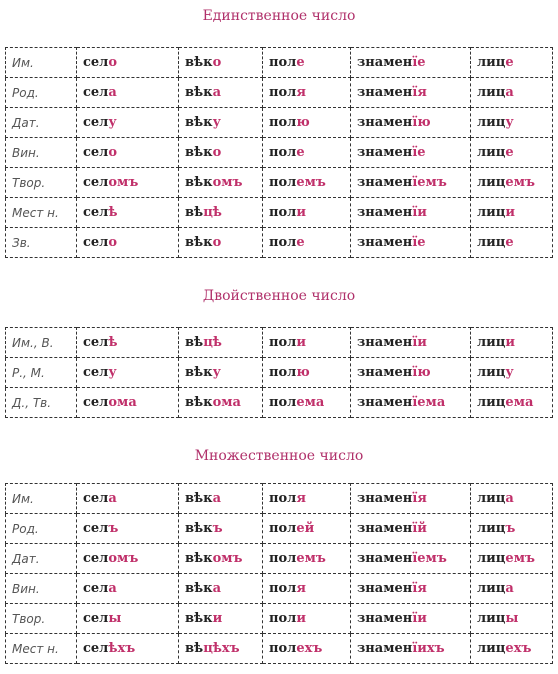 Image resolution: width=558 pixels, height=674 pixels. Describe the element at coordinates (279, 456) in the screenshot. I see `section-title: Множественное число` at that location.